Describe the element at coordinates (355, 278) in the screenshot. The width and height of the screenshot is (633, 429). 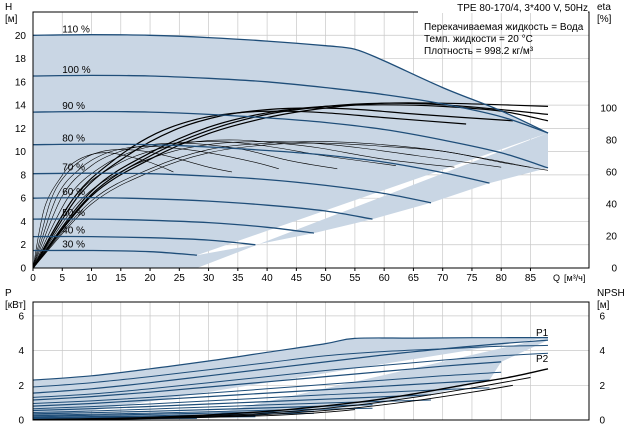
I see `x-tick-label: 55` at that location.